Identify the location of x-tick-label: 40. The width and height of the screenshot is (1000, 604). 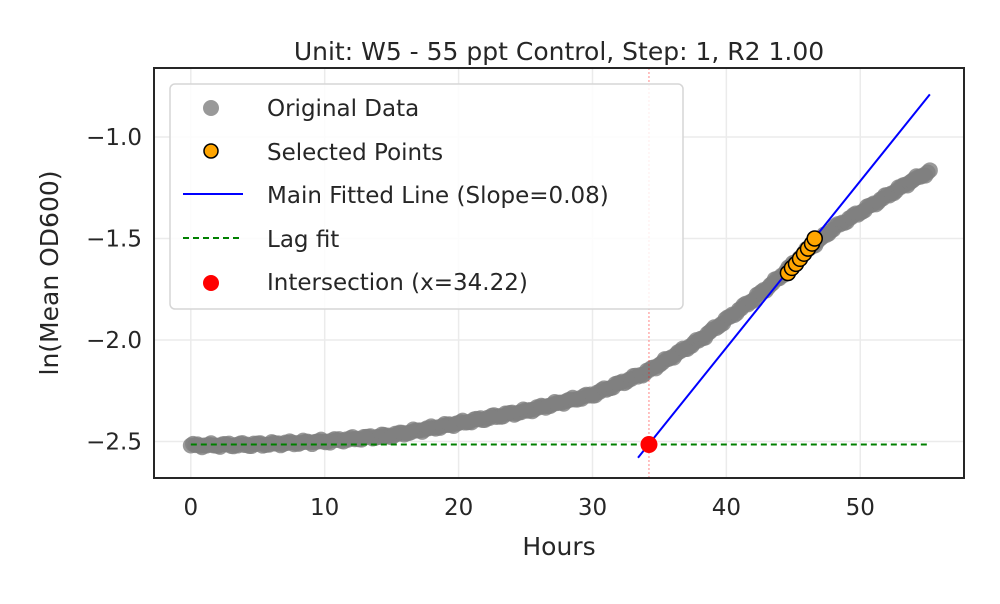
(726, 508).